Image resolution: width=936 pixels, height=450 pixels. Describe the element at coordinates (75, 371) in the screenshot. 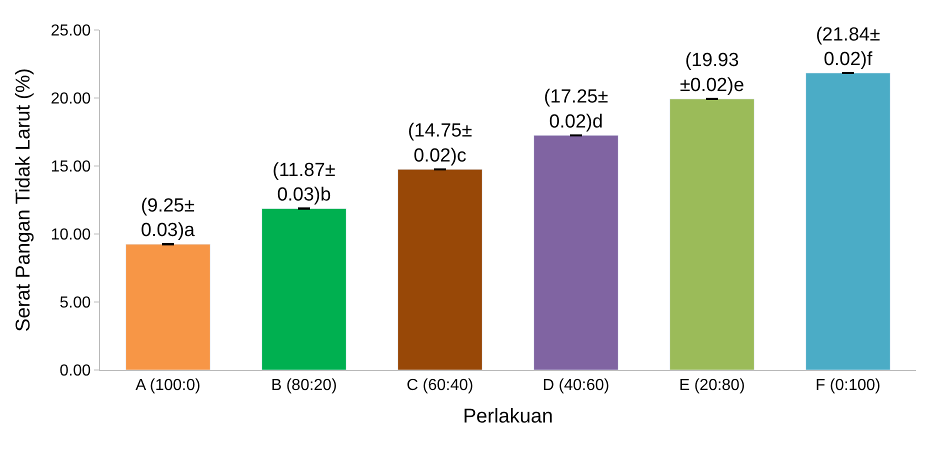

I see `y-tick-label: 0.00` at that location.